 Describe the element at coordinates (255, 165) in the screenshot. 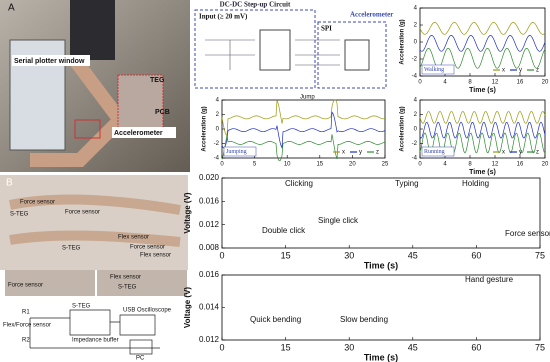

I see `x-tick-label: 5` at that location.